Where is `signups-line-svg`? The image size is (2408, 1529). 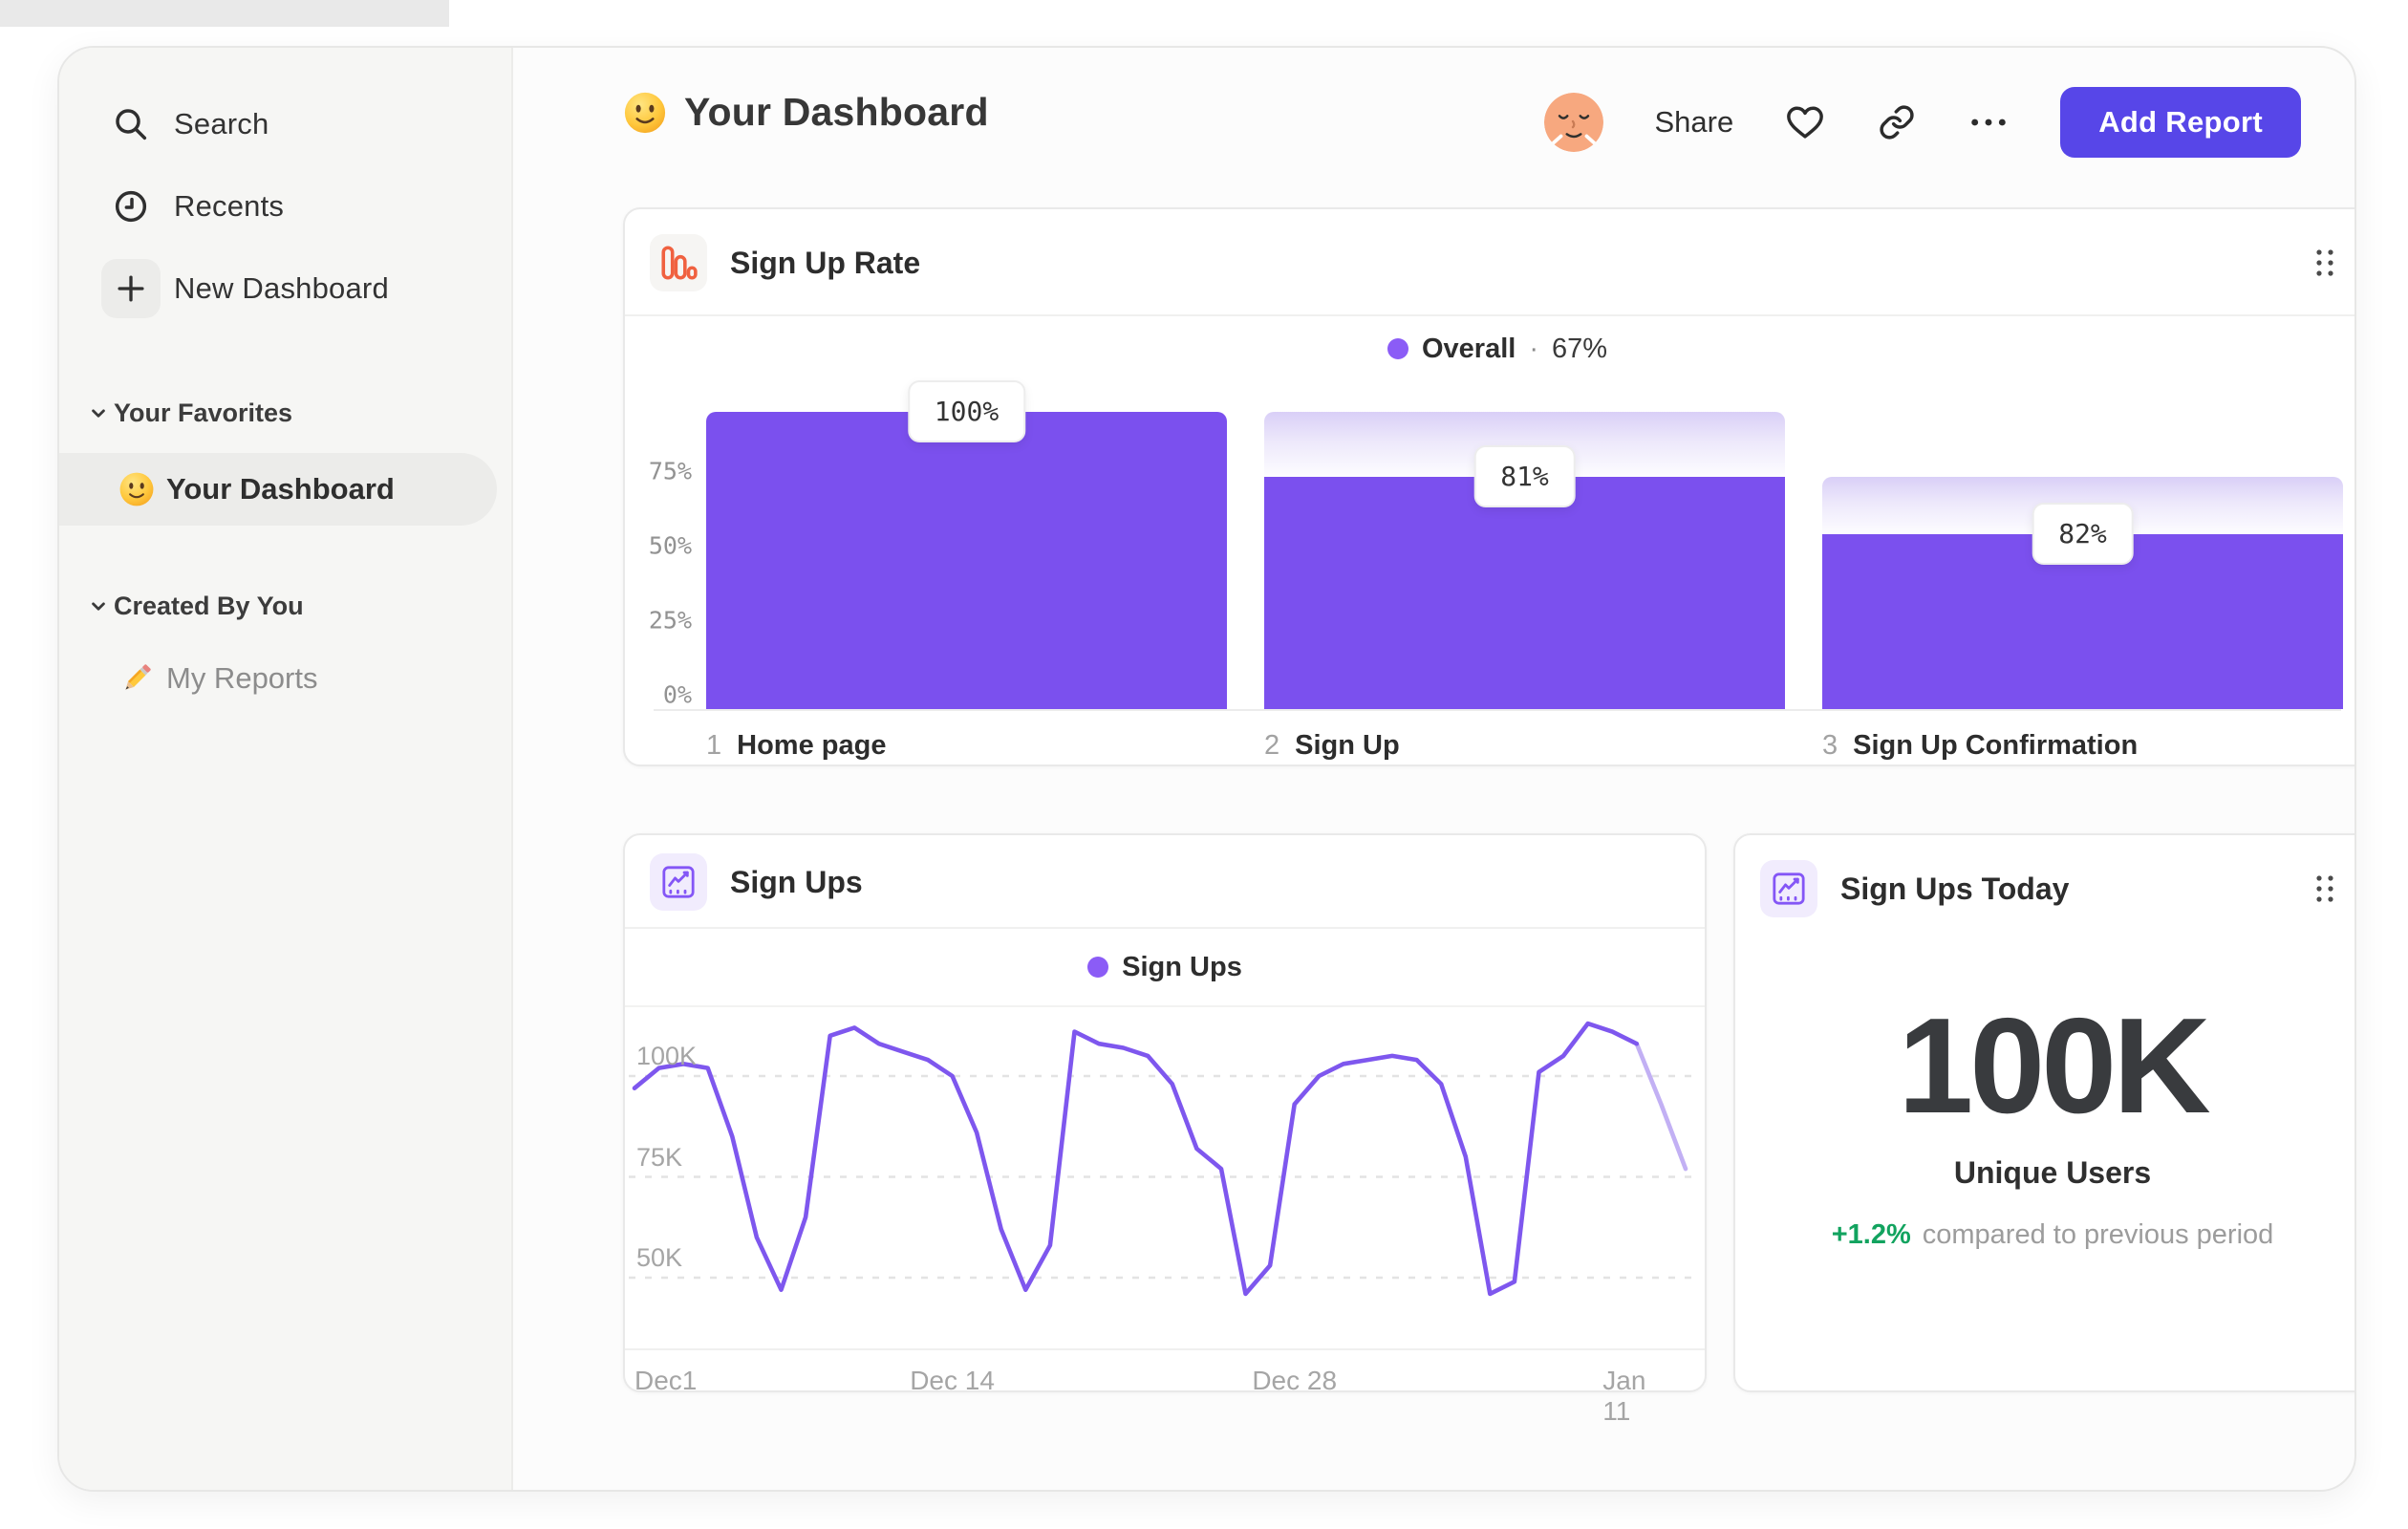
signups-line-svg is located at coordinates (1165, 1159).